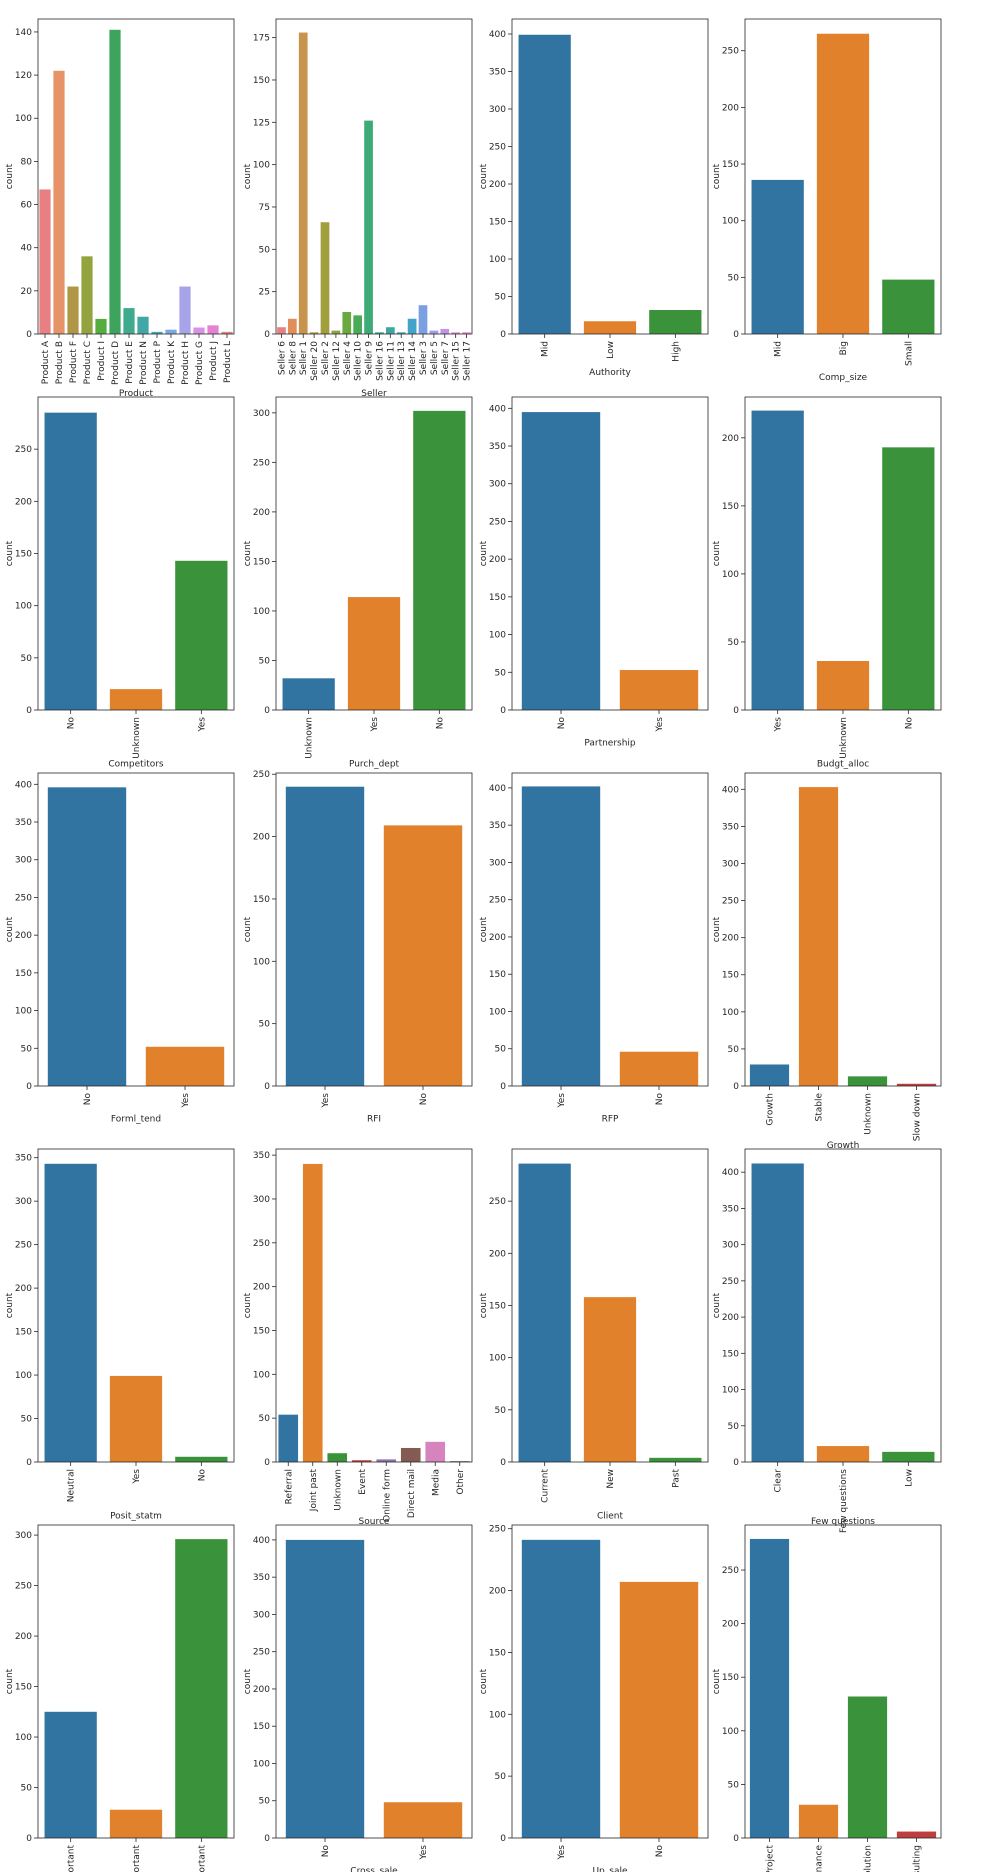  I want to click on x-tick-label: Product C, so click(88, 362).